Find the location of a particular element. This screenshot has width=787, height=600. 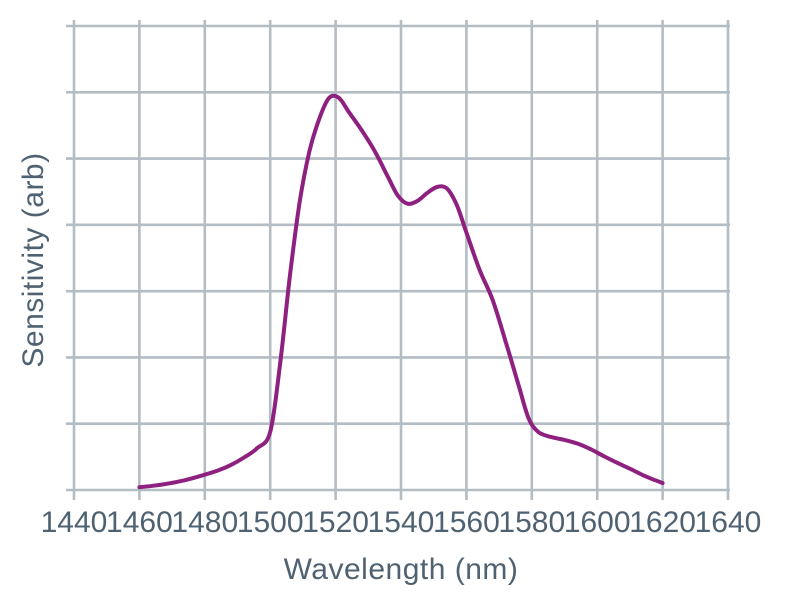

x-tick-label: 1480 is located at coordinates (204, 522).